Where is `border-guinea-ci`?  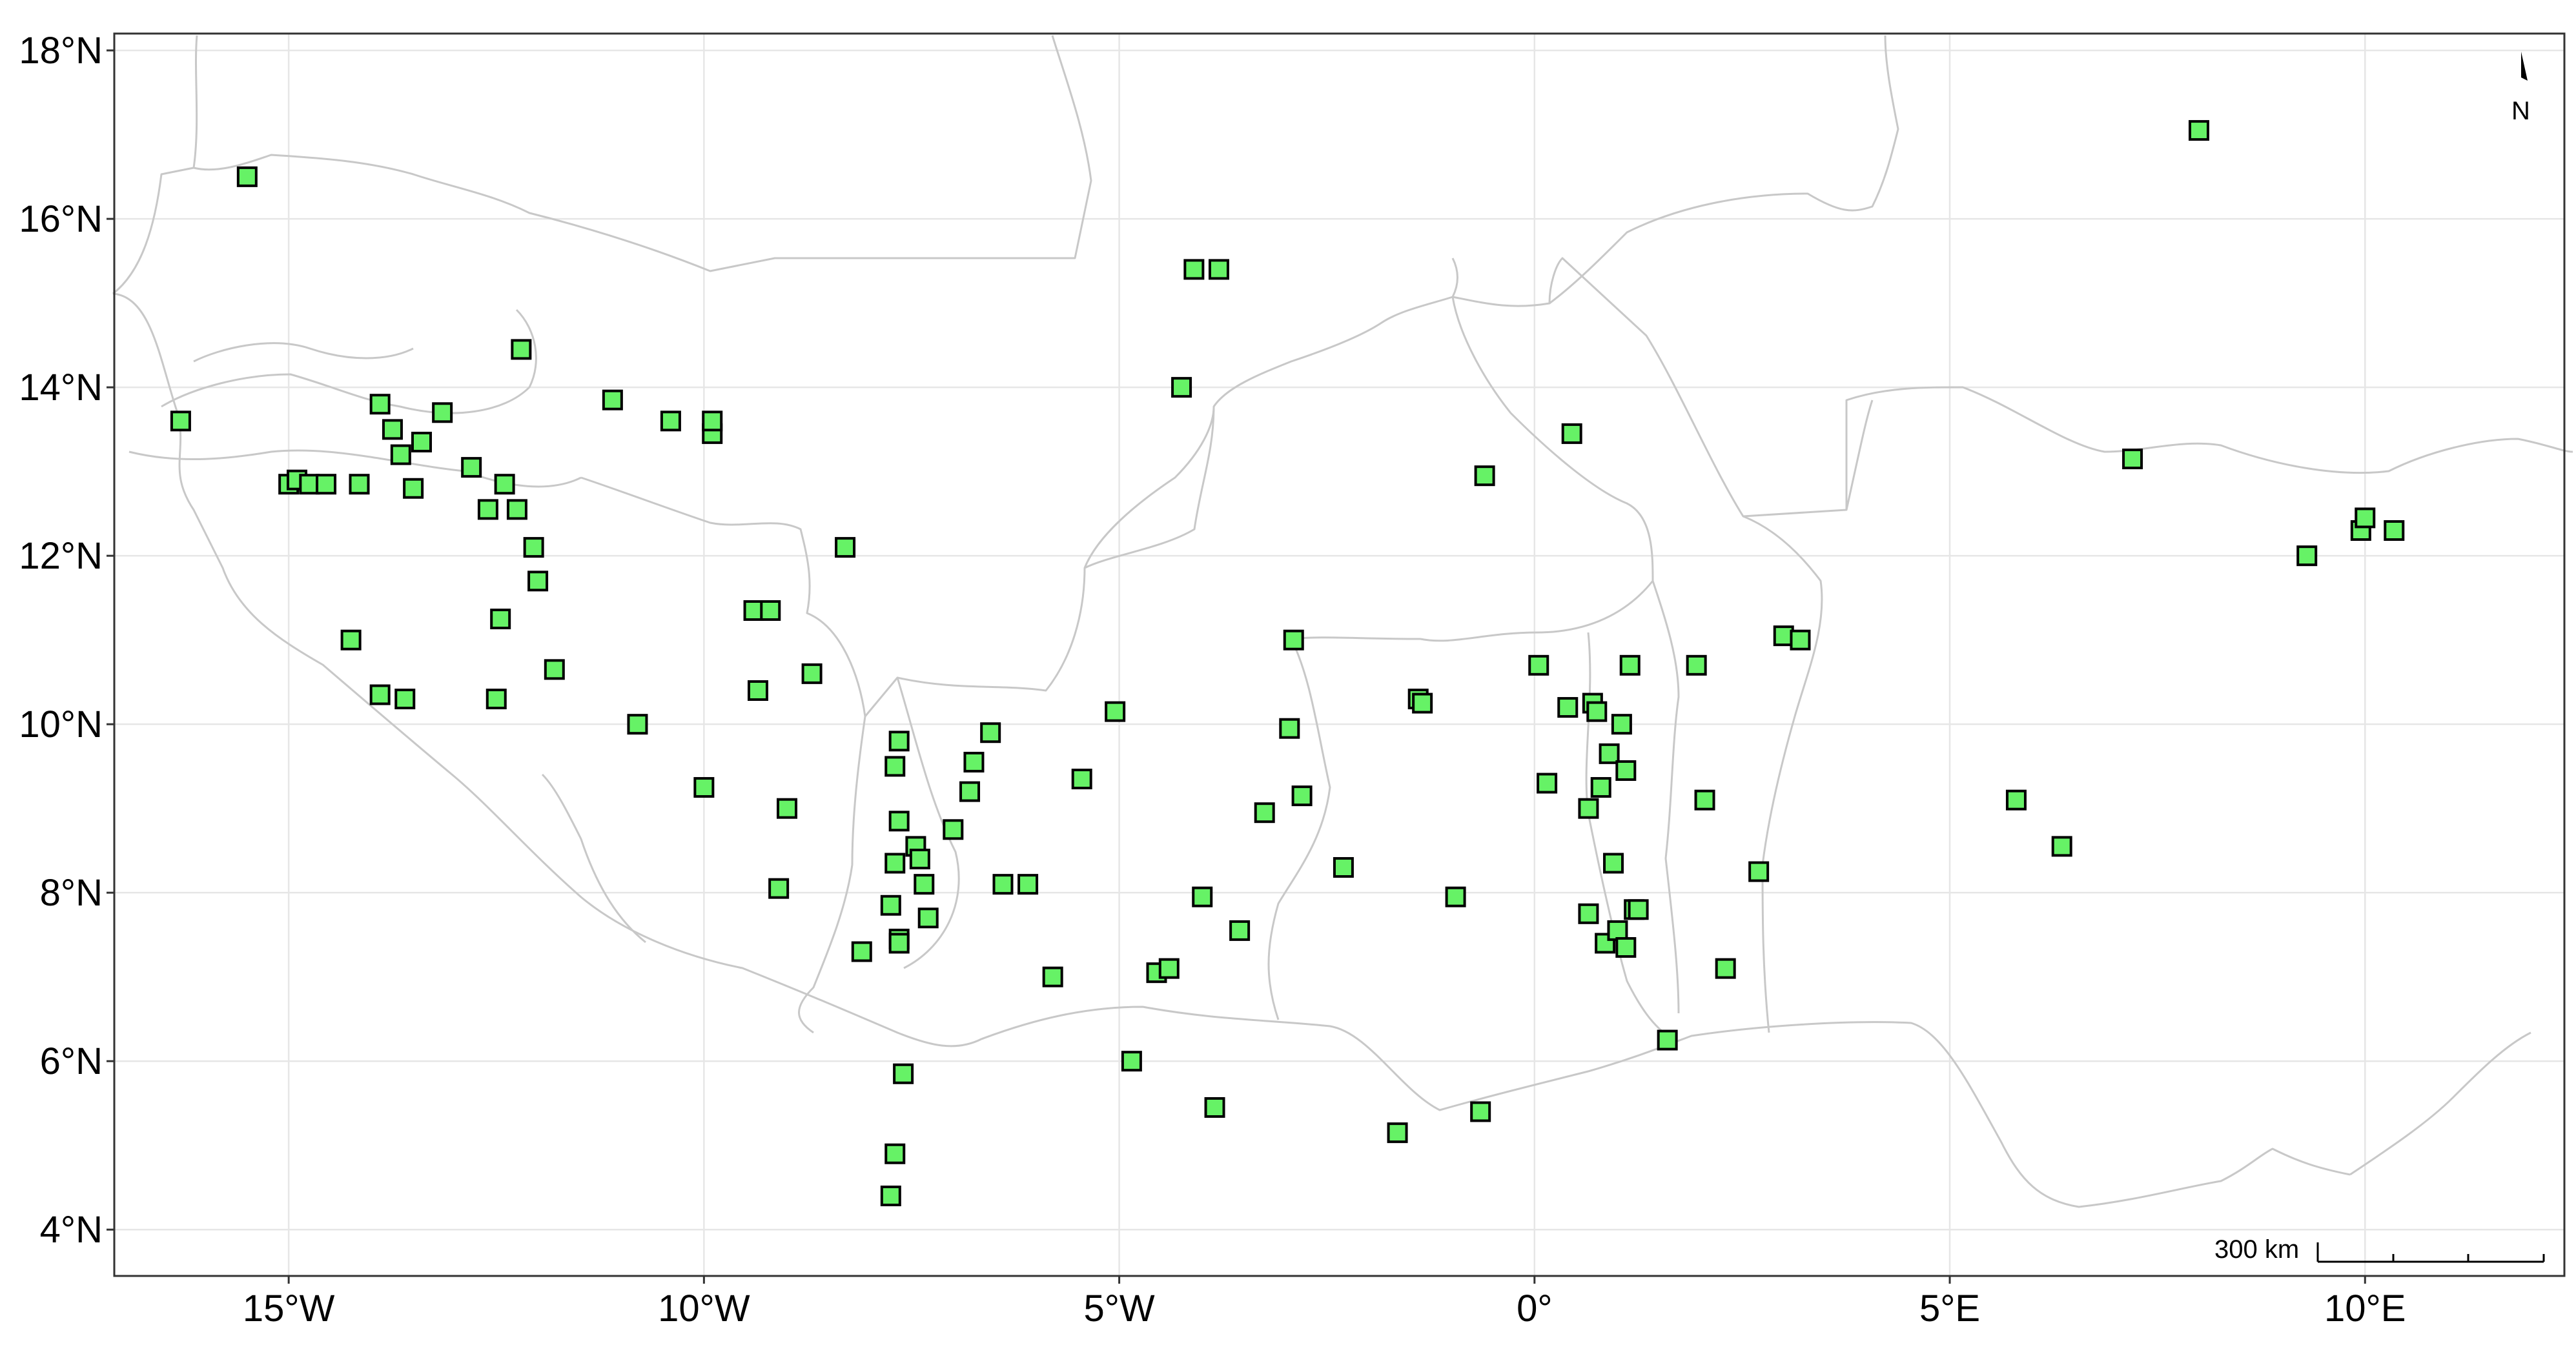 border-guinea-ci is located at coordinates (750, 856).